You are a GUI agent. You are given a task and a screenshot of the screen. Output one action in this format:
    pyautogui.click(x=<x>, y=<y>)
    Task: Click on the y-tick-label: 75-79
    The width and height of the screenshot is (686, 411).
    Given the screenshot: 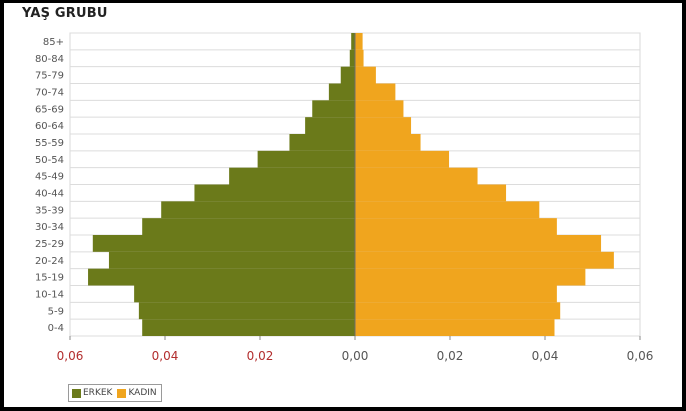 What is the action you would take?
    pyautogui.click(x=49, y=76)
    